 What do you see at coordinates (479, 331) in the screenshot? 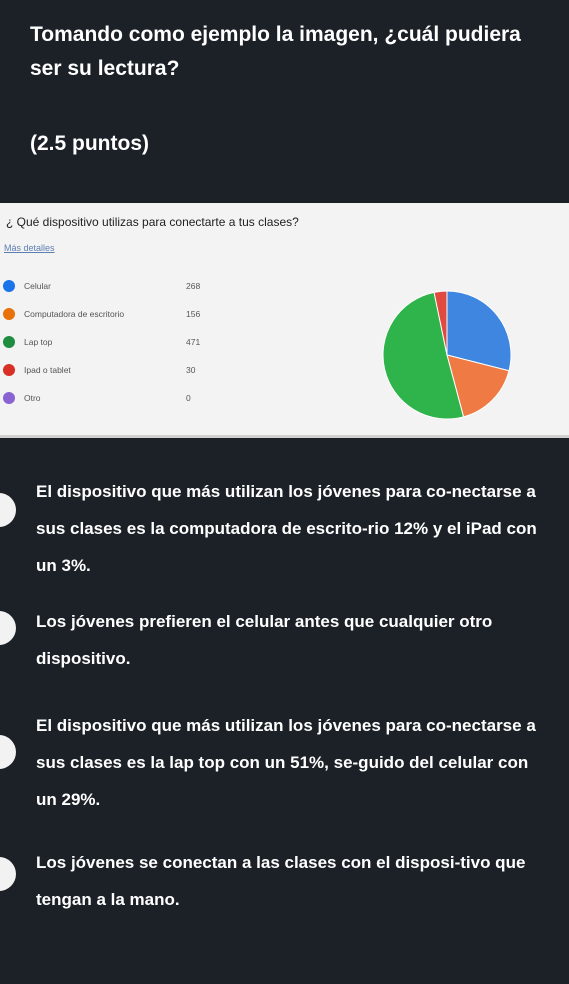
I see `pie-slice-celular` at bounding box center [479, 331].